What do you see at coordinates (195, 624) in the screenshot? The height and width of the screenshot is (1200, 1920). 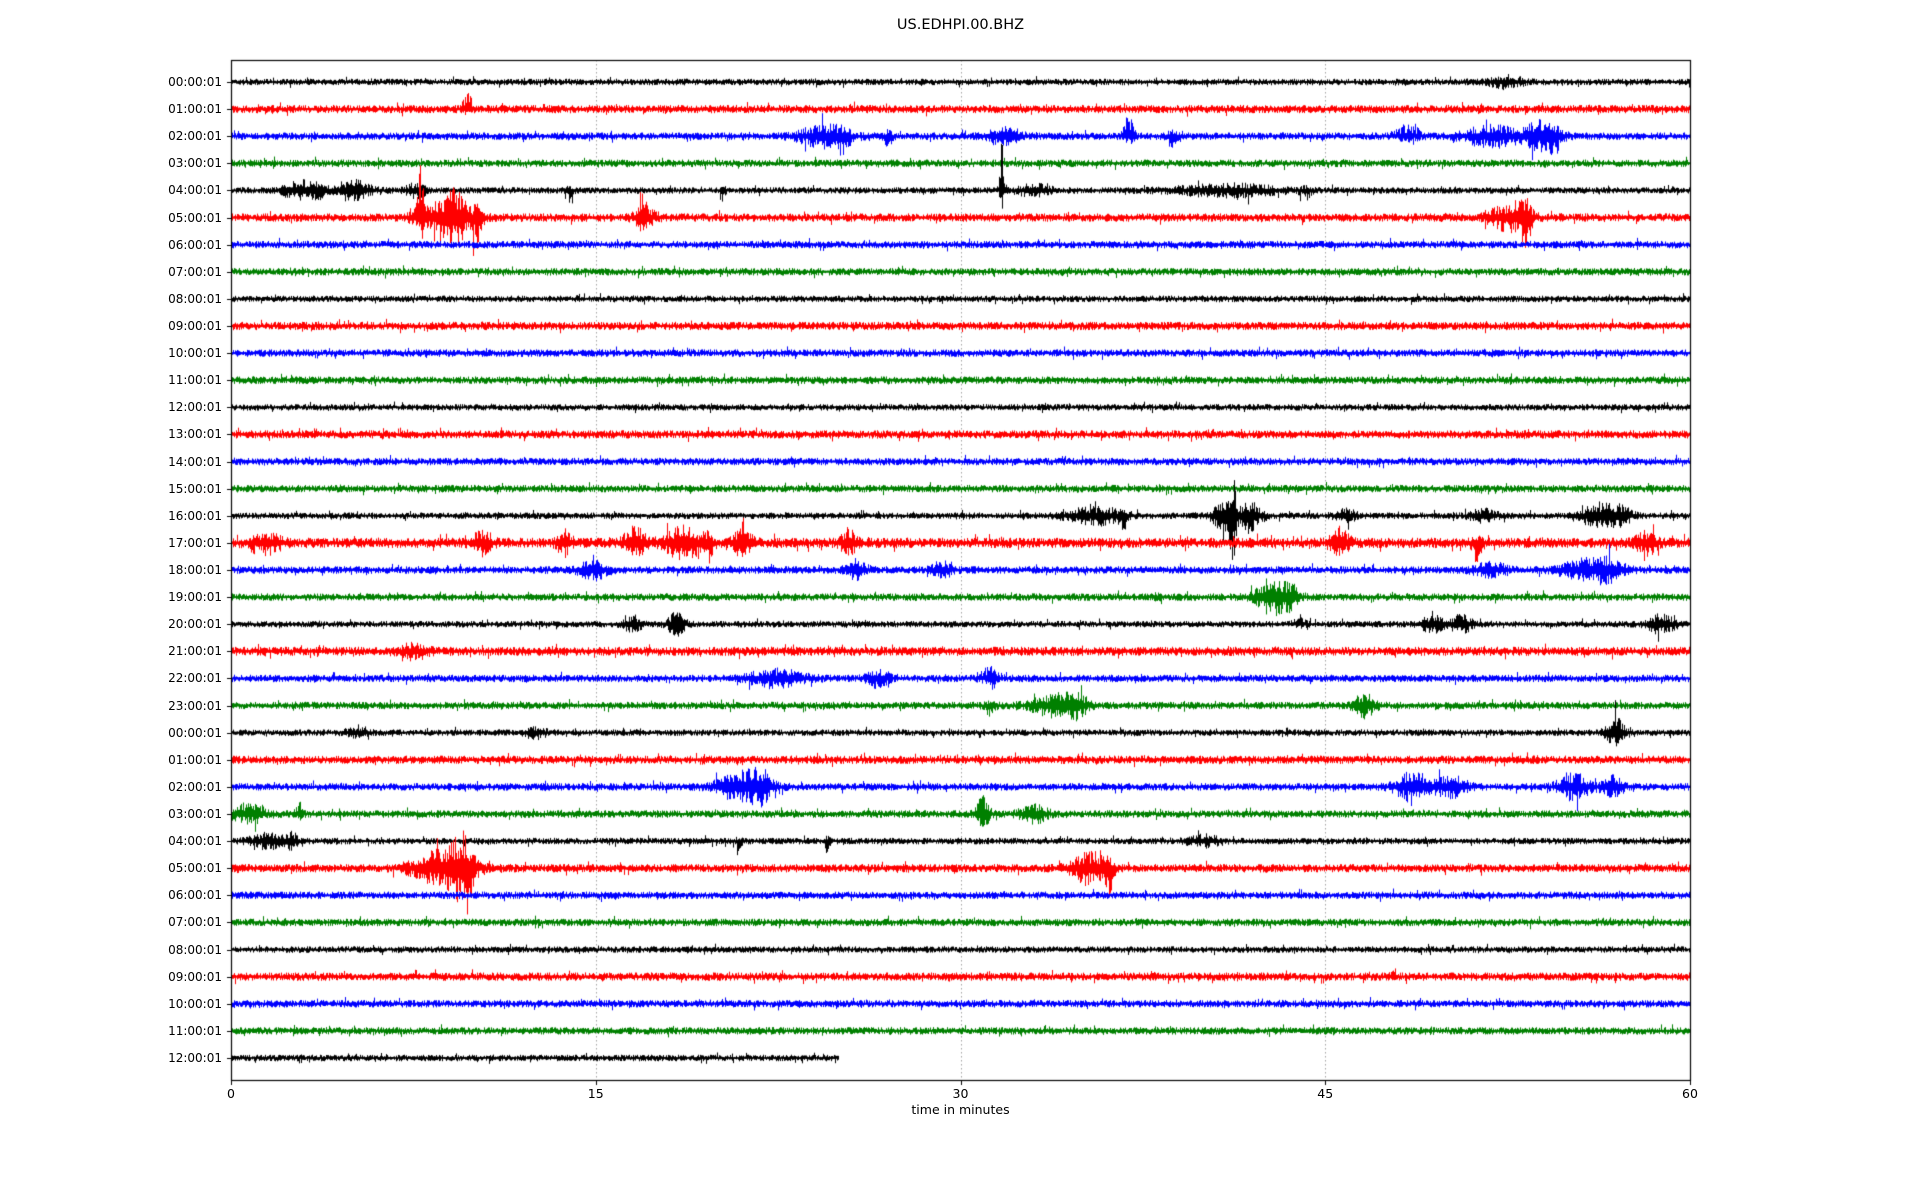 I see `y-axis-label: 20:00:01` at bounding box center [195, 624].